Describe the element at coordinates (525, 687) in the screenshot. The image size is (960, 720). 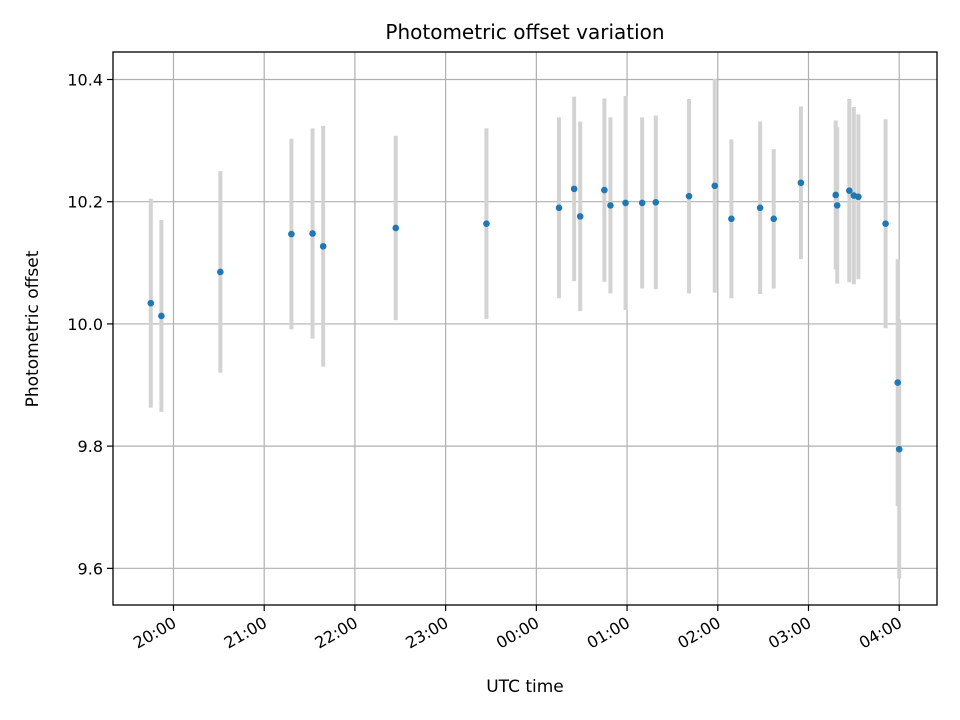
I see `x-axis-label: UTC time` at that location.